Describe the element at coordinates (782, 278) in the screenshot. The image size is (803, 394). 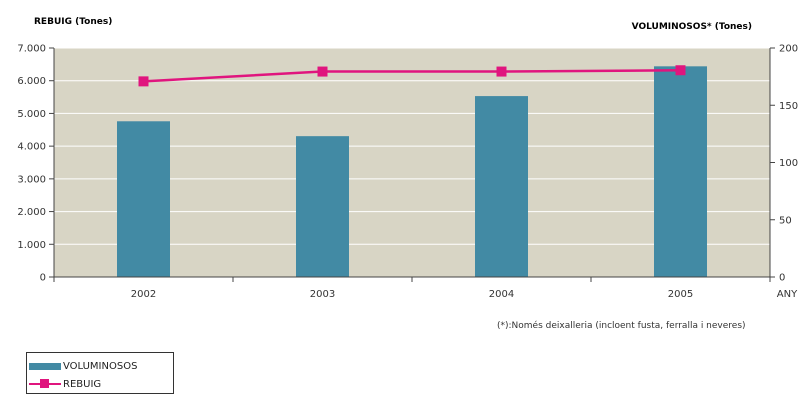
I see `right-tick-label: 0` at that location.